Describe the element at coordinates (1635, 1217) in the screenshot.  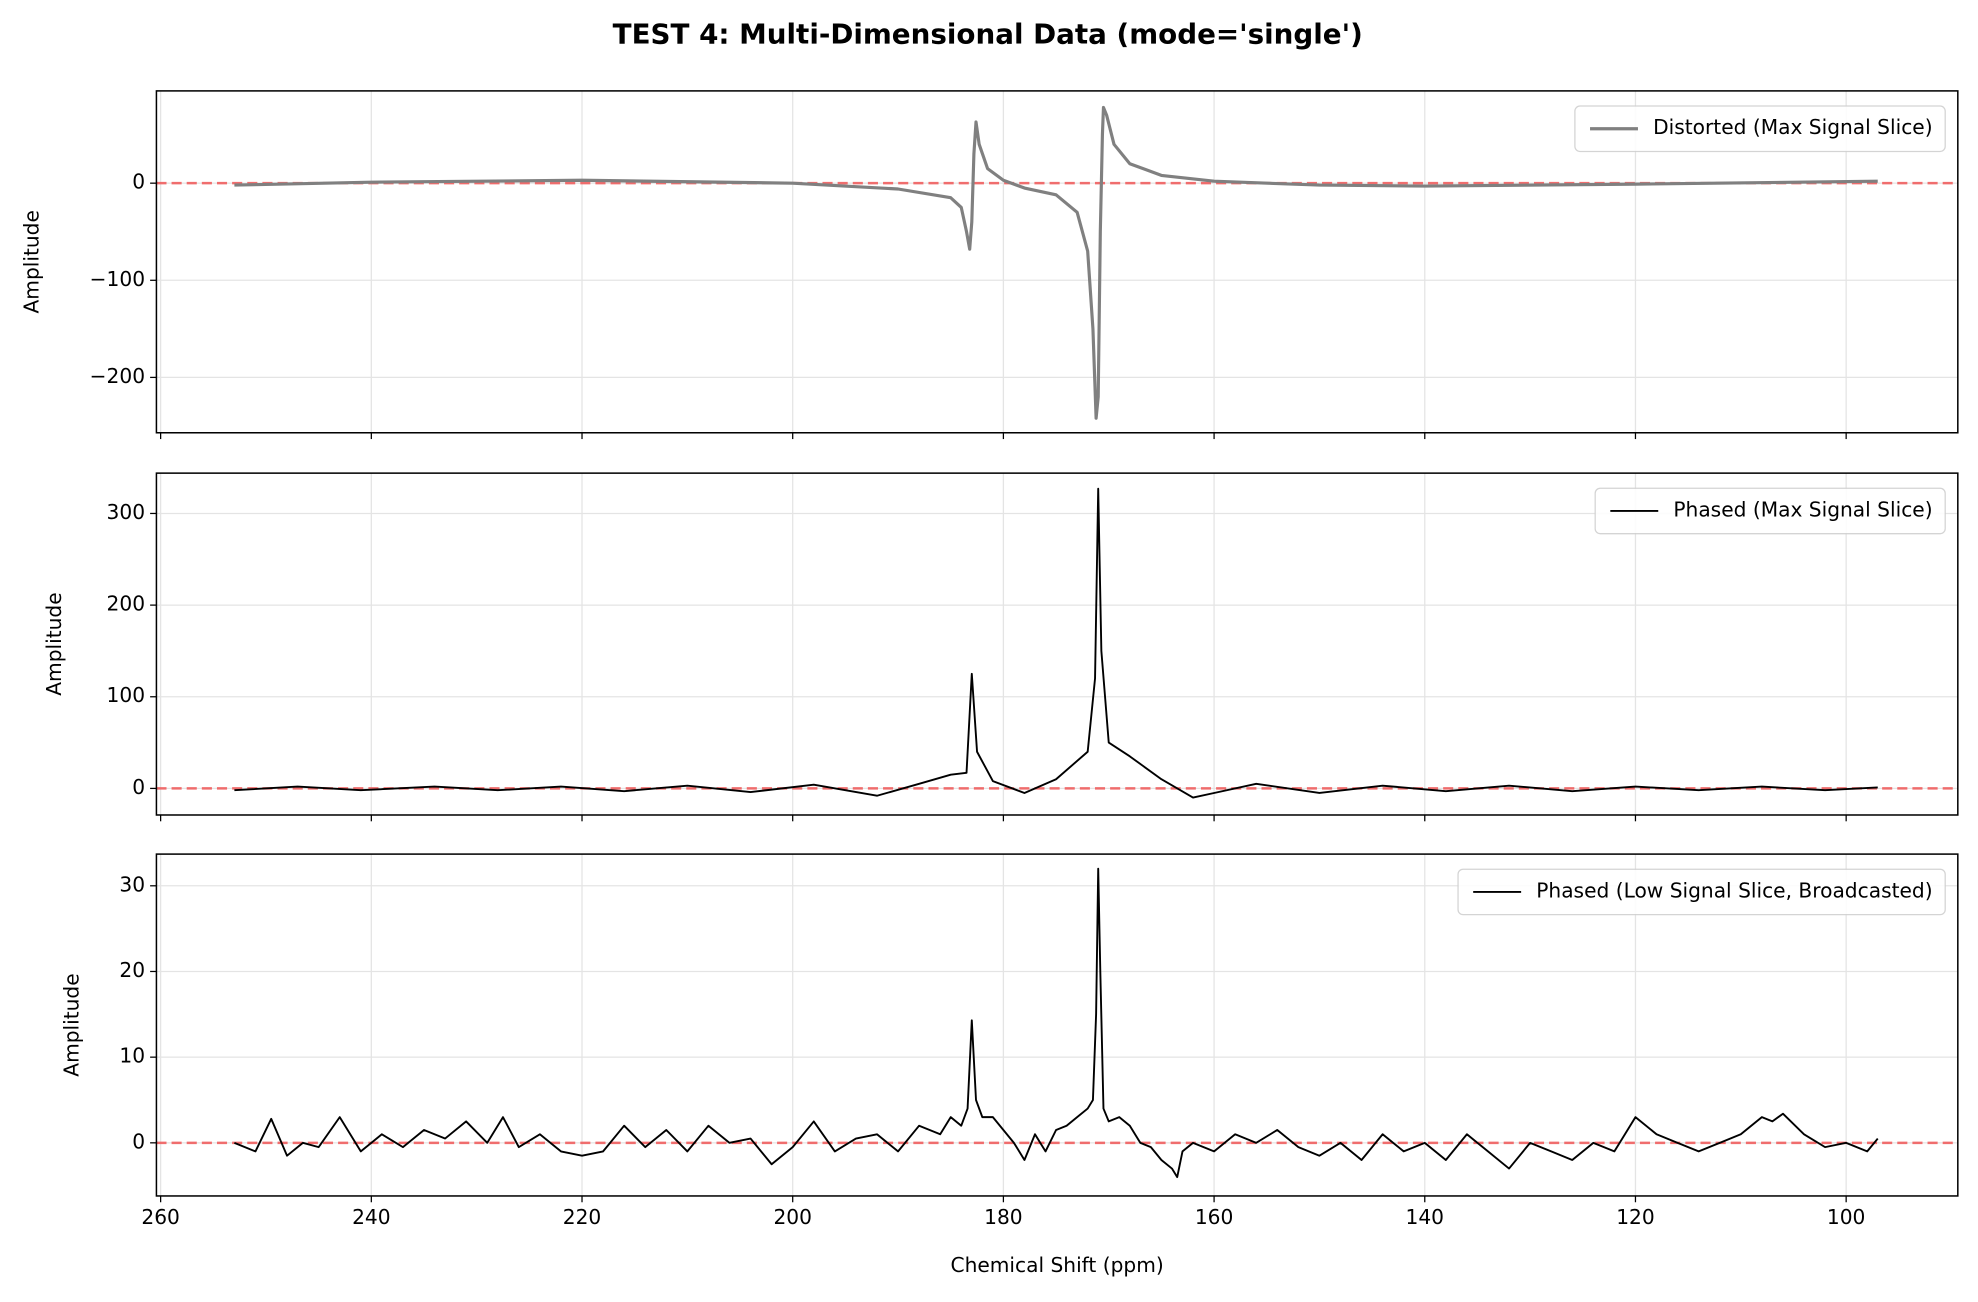
I see `x-tick-label: 120` at that location.